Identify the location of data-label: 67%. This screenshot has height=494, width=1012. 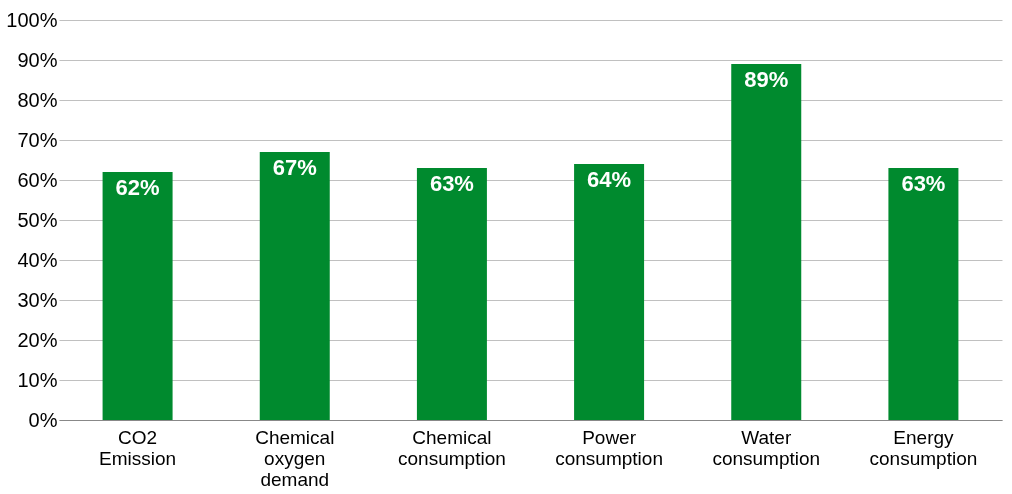
(294, 167).